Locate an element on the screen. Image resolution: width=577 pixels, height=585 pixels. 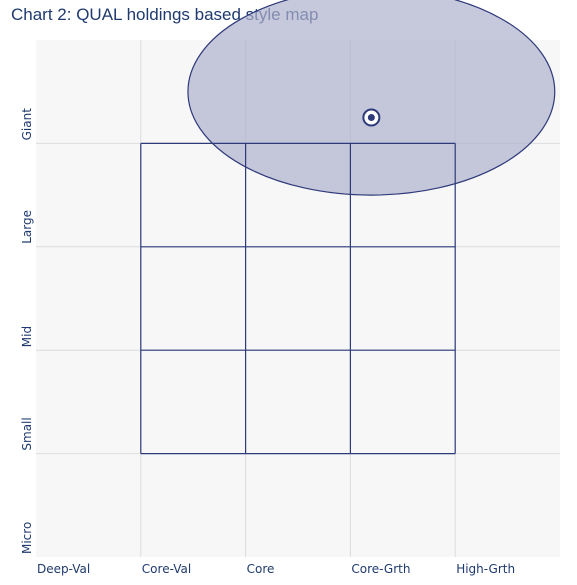
y-tick-label: Large is located at coordinates (27, 227).